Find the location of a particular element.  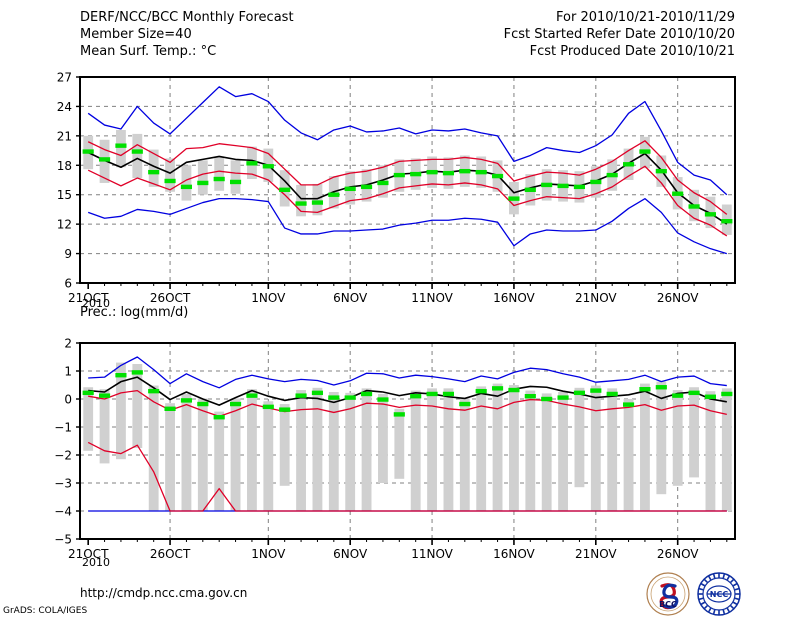

y-tick-label: 27 is located at coordinates (64, 78).